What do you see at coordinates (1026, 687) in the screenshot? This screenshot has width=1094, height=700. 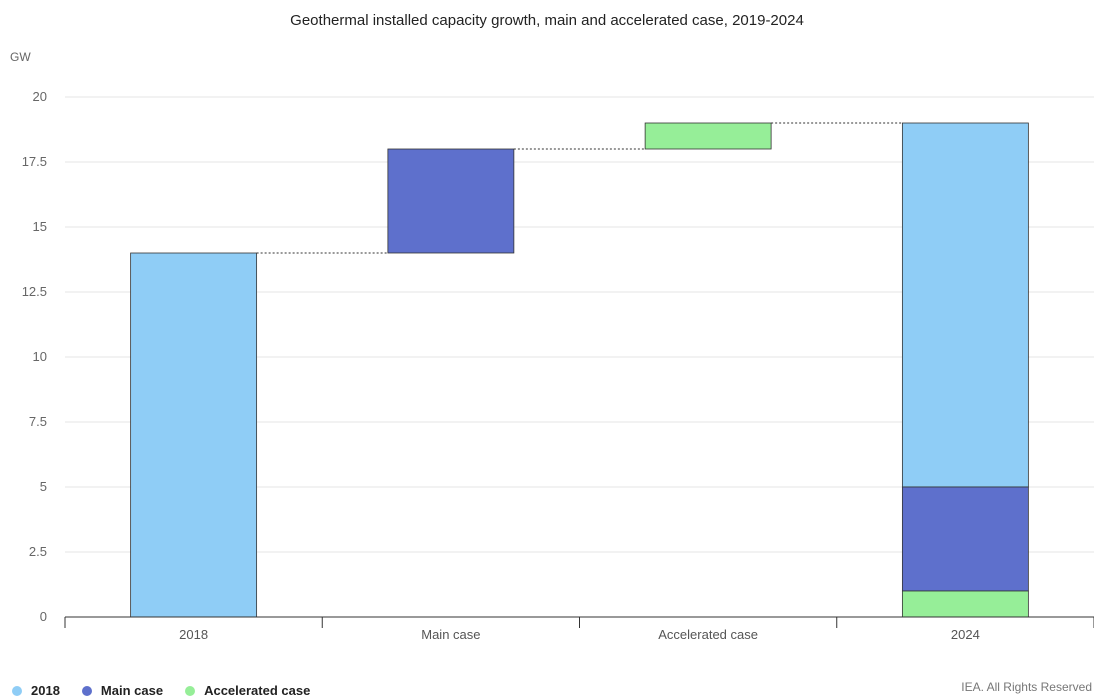 I see `credit-text: IEA. All Rights Reserved` at bounding box center [1026, 687].